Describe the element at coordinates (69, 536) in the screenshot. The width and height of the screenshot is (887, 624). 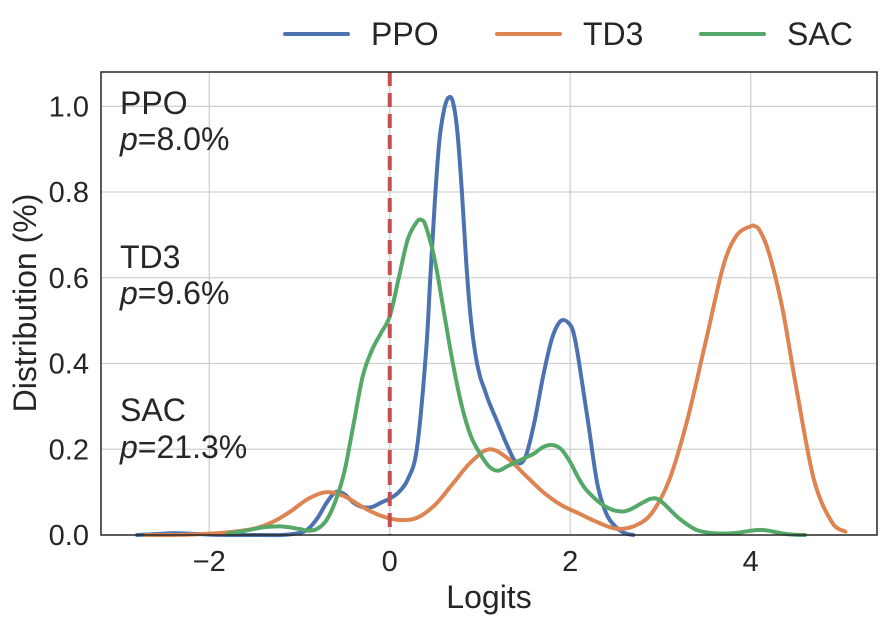
I see `y-tick-label: 0.0` at that location.